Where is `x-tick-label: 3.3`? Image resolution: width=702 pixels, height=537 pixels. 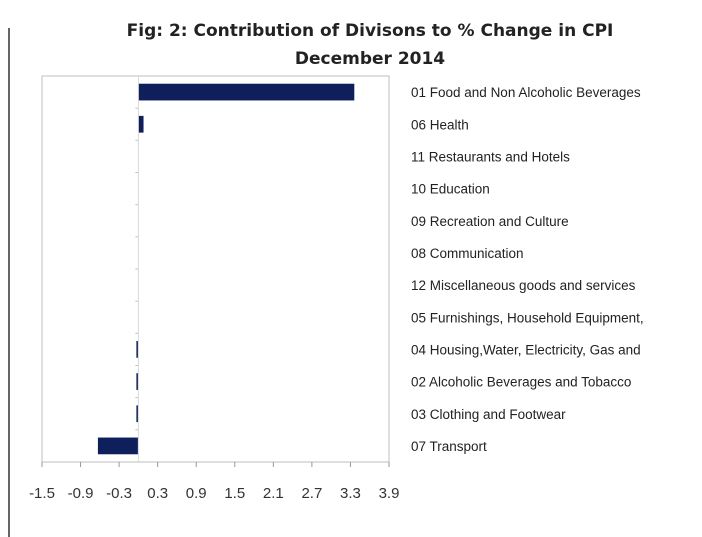
x-tick-label: 3.3 is located at coordinates (350, 493).